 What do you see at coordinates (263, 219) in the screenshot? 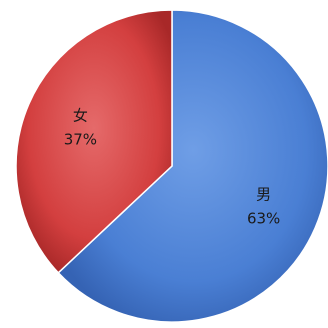
I see `slice-percent-0: 63%` at bounding box center [263, 219].